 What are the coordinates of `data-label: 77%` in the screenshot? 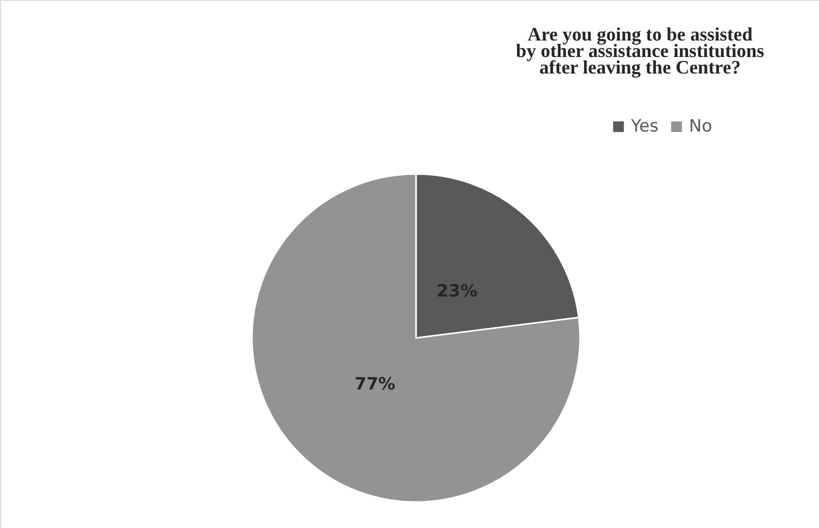 It's located at (375, 384).